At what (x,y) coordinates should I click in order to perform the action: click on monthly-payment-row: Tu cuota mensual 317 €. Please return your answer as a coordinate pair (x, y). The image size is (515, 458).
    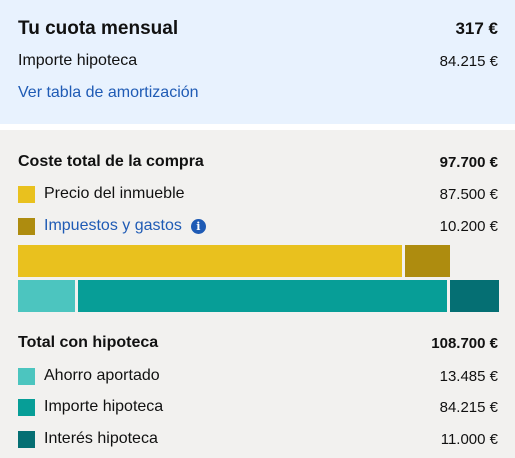
    Looking at the image, I should click on (258, 29).